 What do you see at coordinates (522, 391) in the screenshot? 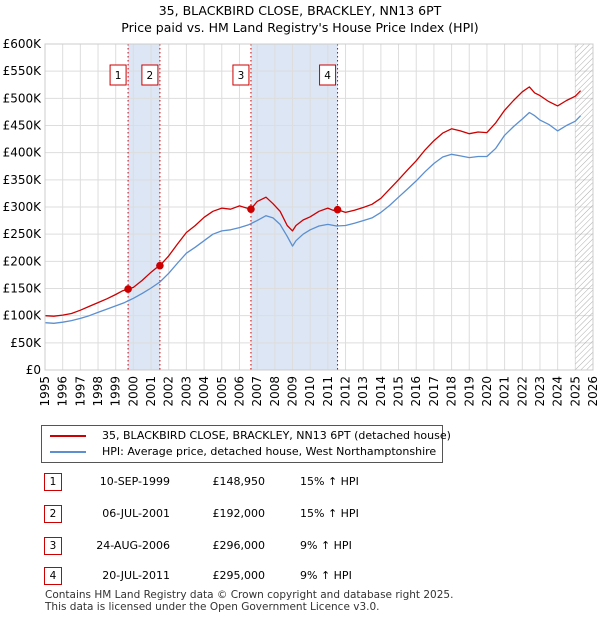
I see `x-tick-label: 2022` at bounding box center [522, 391].